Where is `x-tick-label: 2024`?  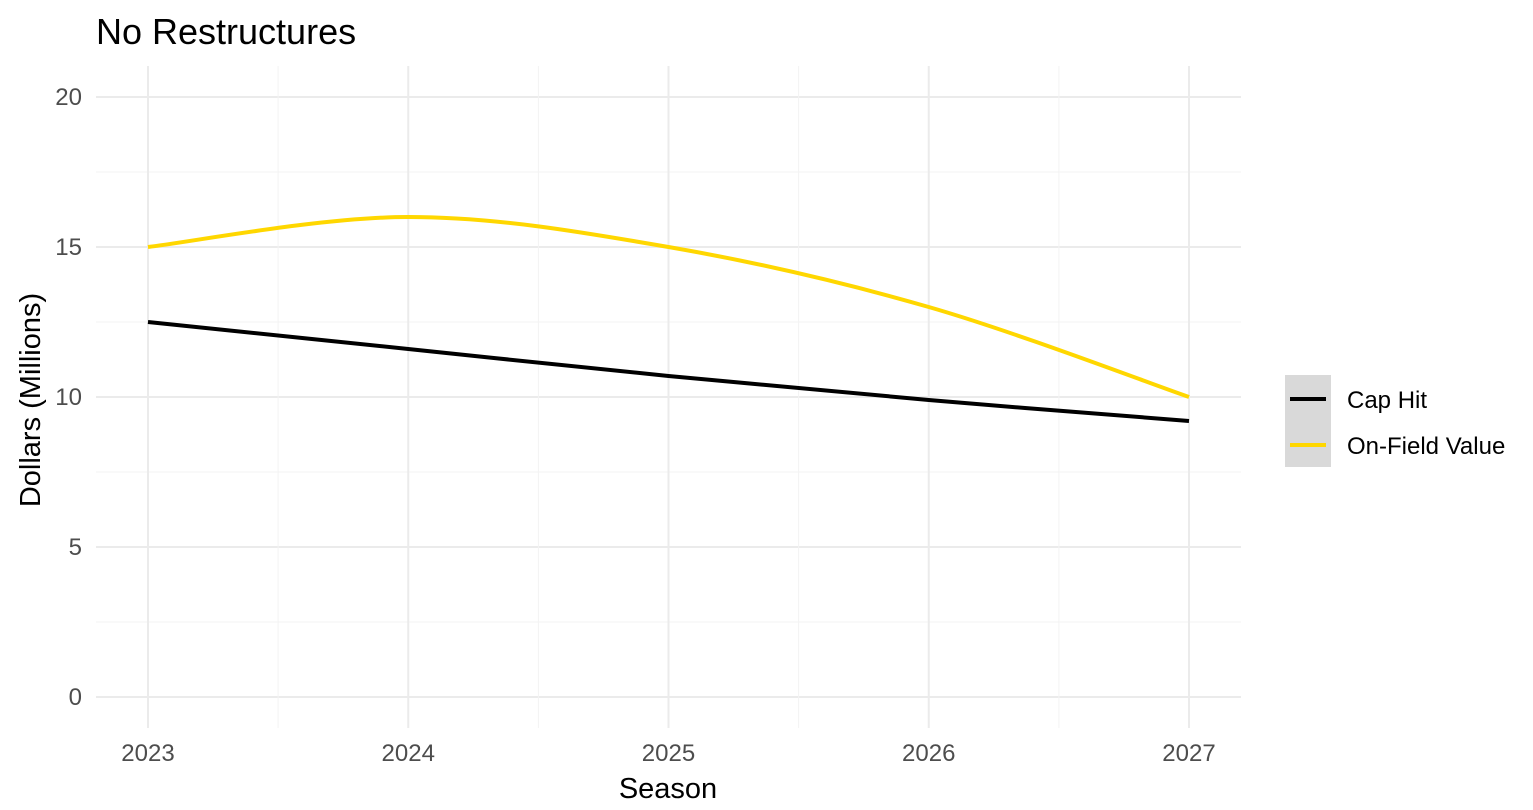 x-tick-label: 2024 is located at coordinates (408, 753).